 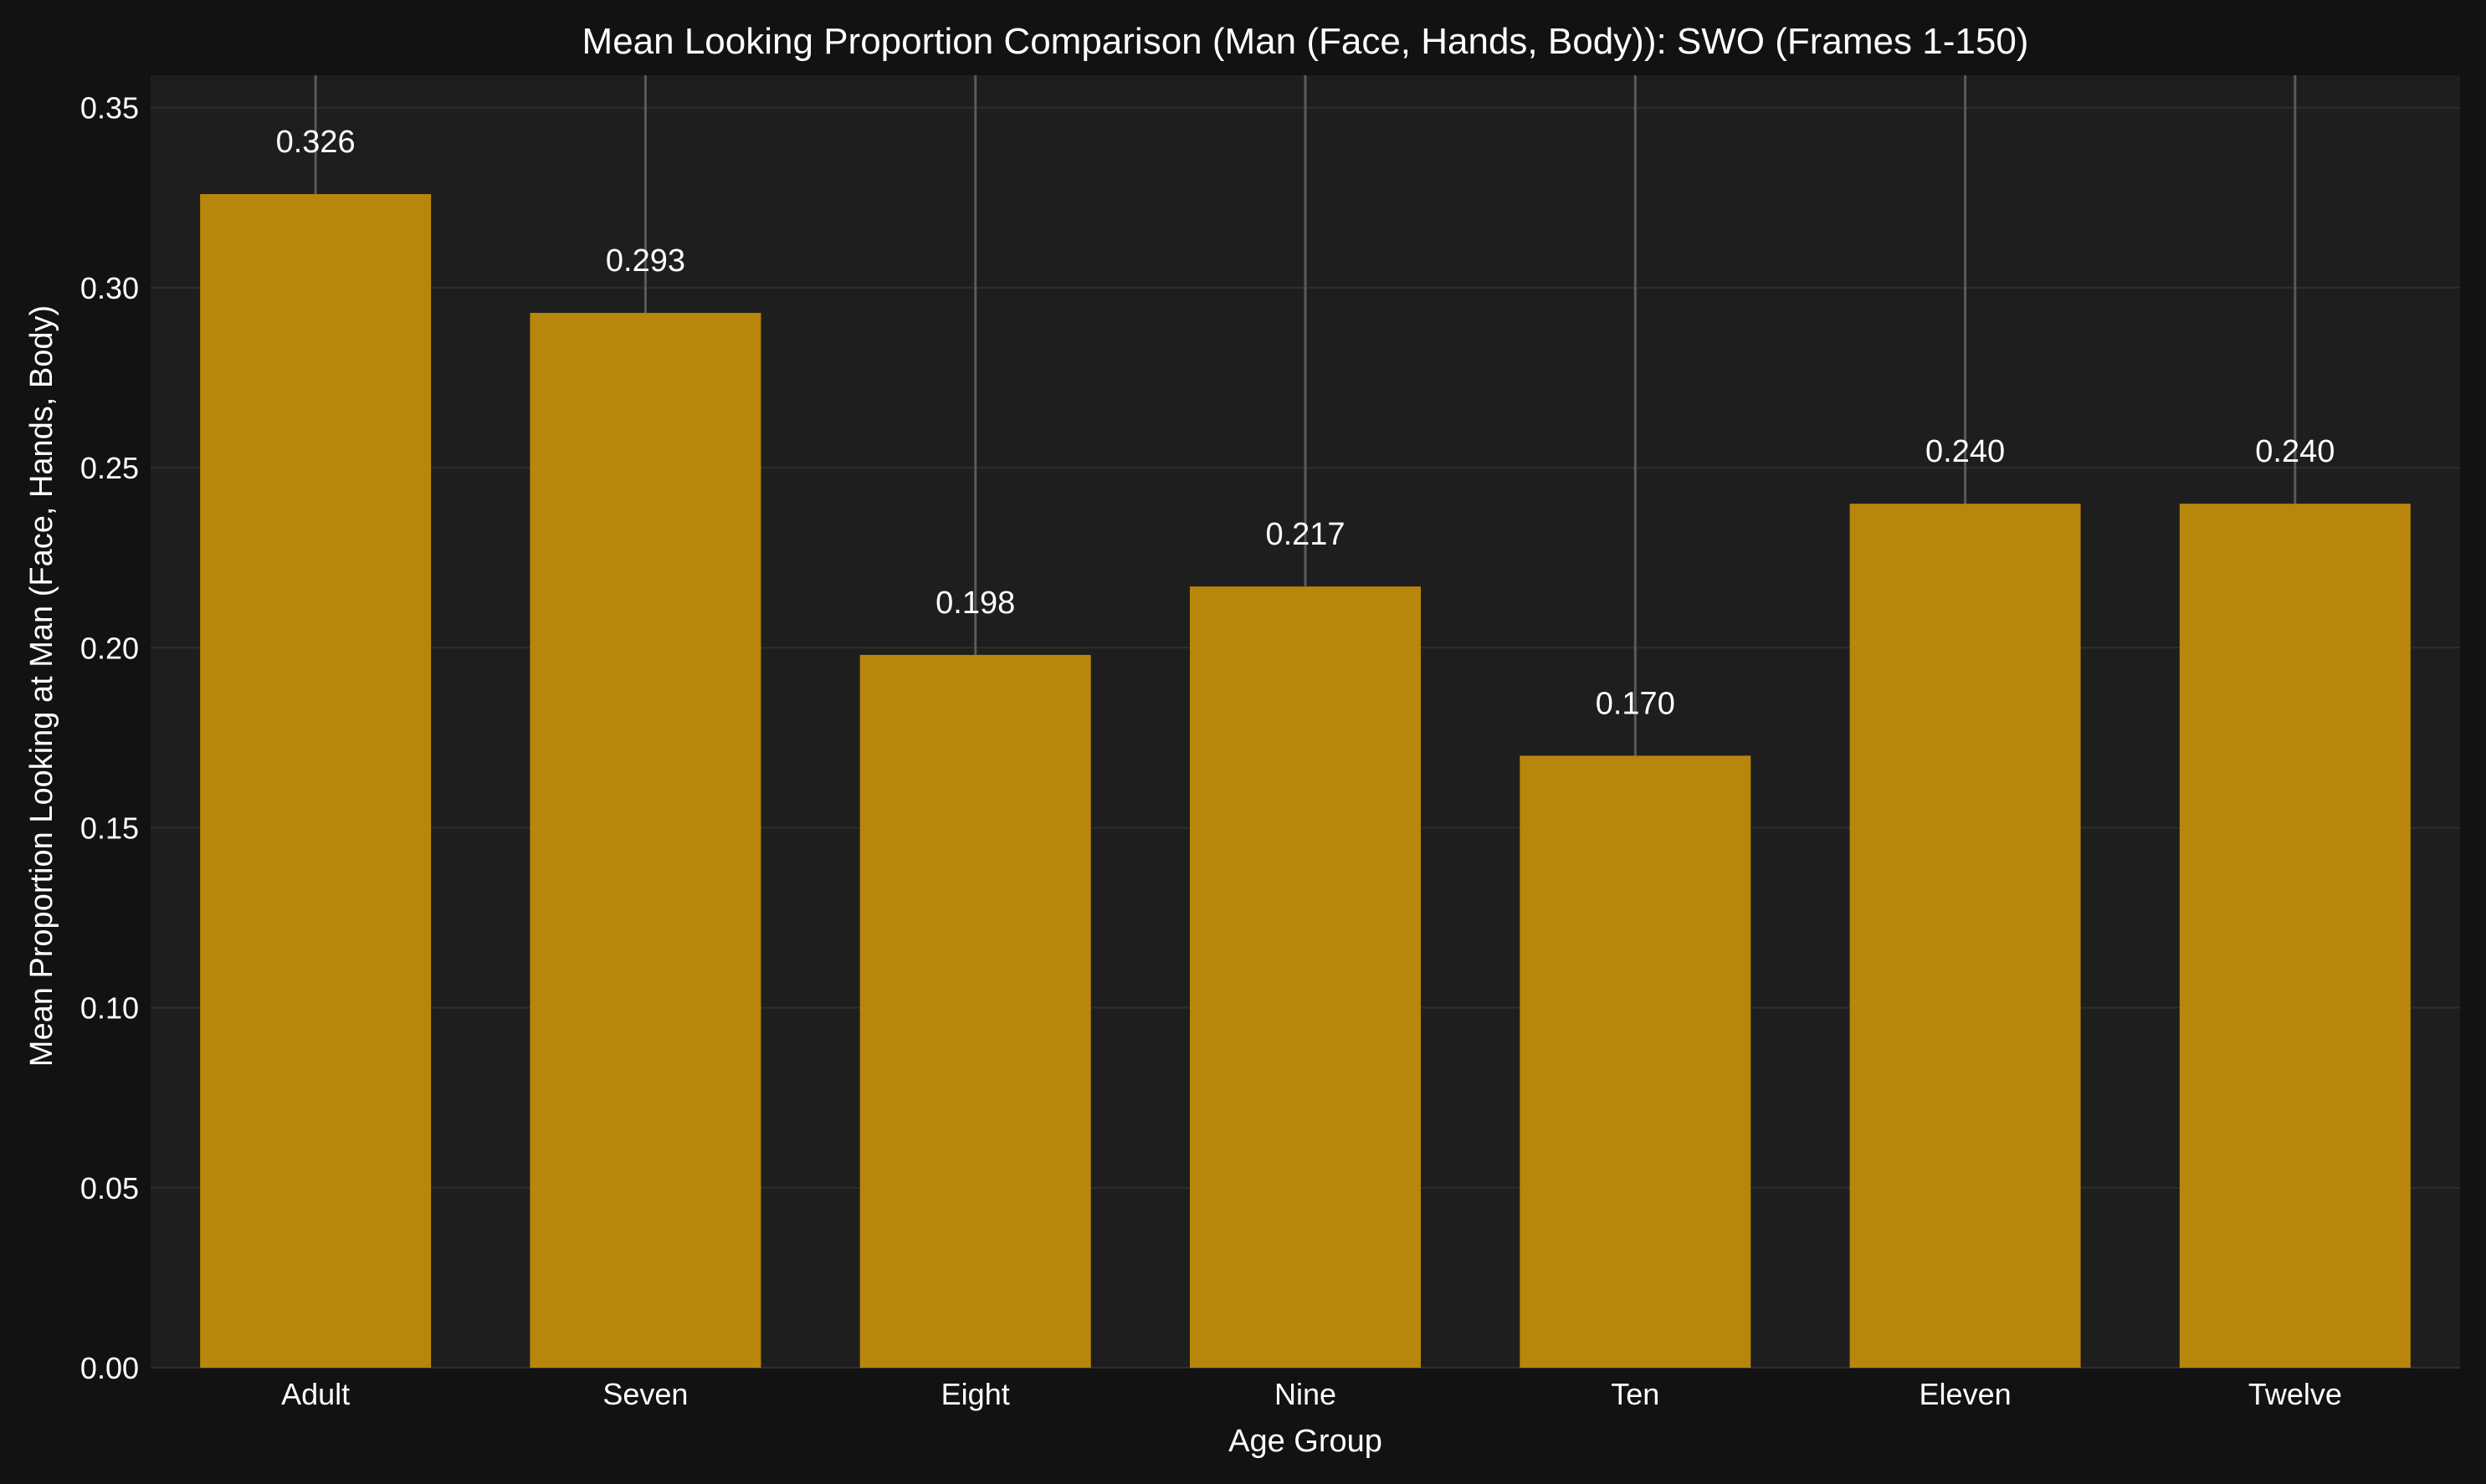 I want to click on y-axis-ticks: 0.00 0.05 0.10 0.15 0.20 0.25 0.30 0.35, so click(x=109, y=738).